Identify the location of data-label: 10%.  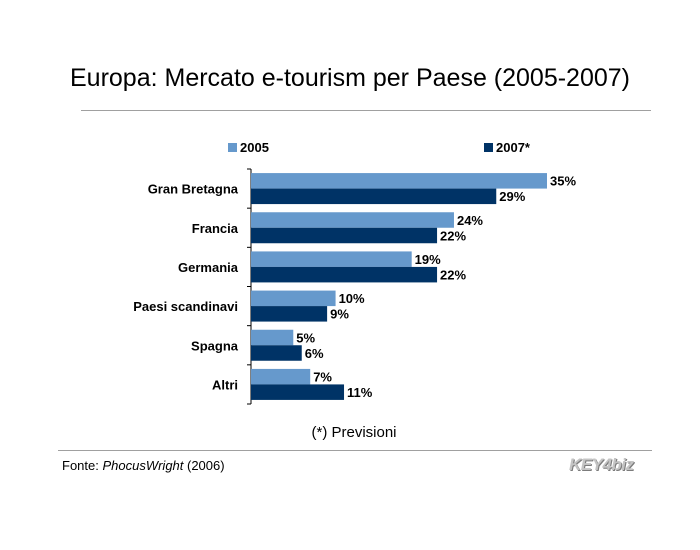
(352, 298).